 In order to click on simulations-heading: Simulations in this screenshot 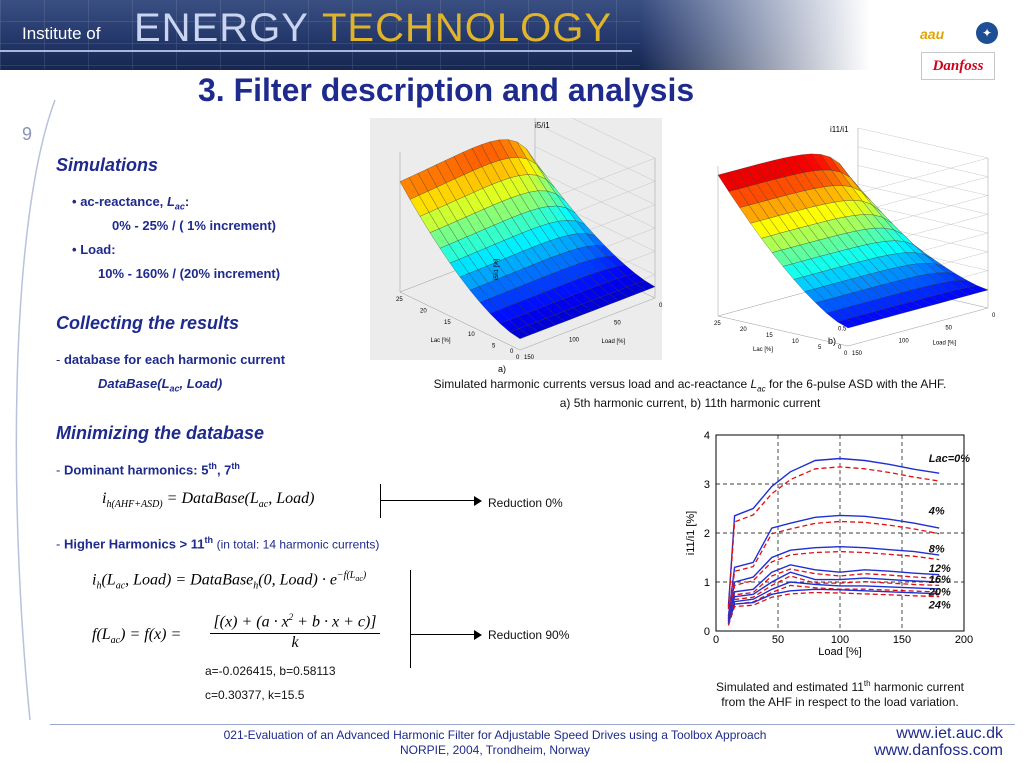, I will do `click(107, 165)`.